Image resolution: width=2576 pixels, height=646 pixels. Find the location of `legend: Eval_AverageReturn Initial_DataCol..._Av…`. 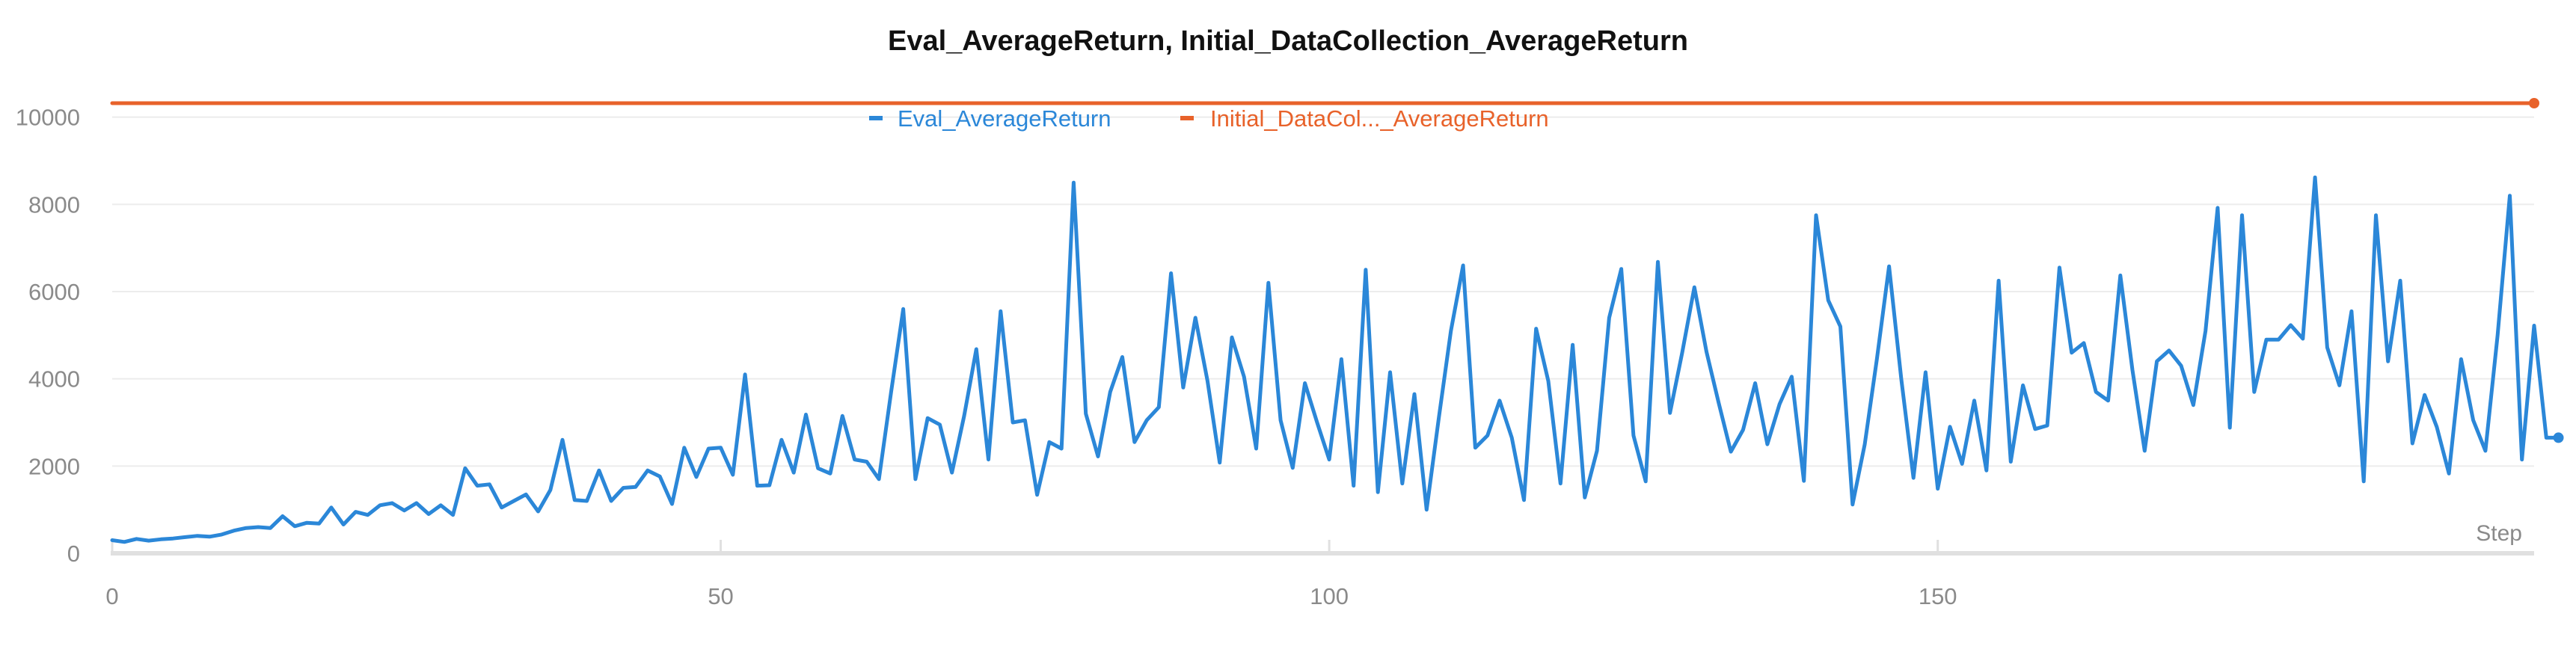

legend: Eval_AverageReturn Initial_DataCol..._Av… is located at coordinates (1209, 118).